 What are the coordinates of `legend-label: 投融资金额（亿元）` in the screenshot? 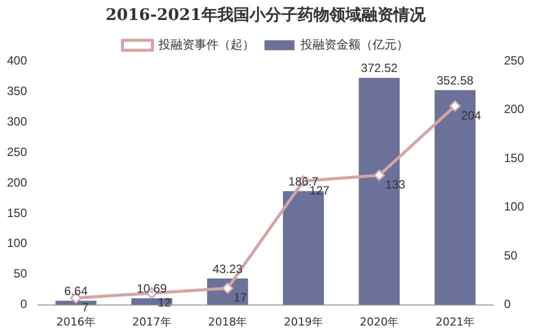 It's located at (354, 44).